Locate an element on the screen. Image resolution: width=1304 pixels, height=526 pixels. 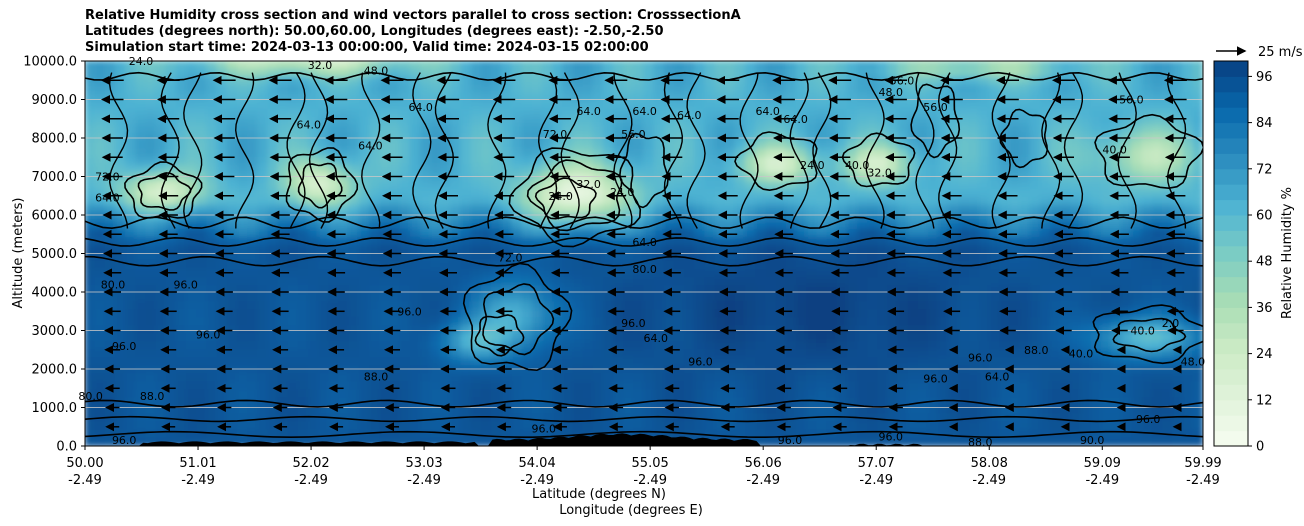
colorbar-tick-label: 12 is located at coordinates (1264, 400).